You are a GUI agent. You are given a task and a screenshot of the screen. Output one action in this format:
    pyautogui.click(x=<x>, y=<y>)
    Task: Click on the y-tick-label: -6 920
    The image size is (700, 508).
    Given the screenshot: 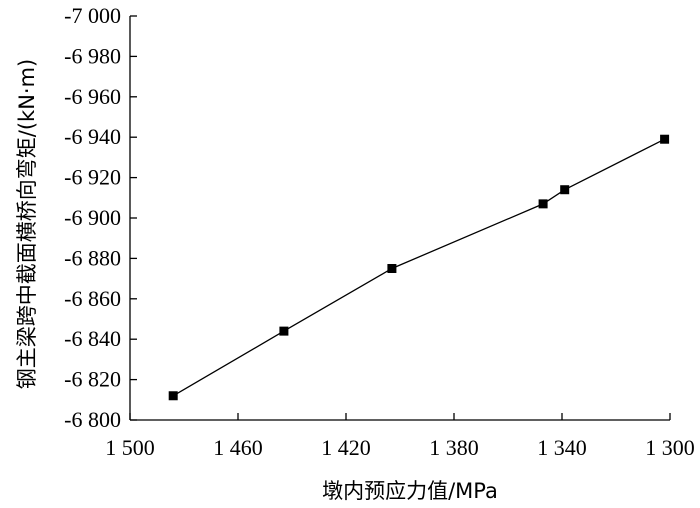 What is the action you would take?
    pyautogui.click(x=92, y=177)
    